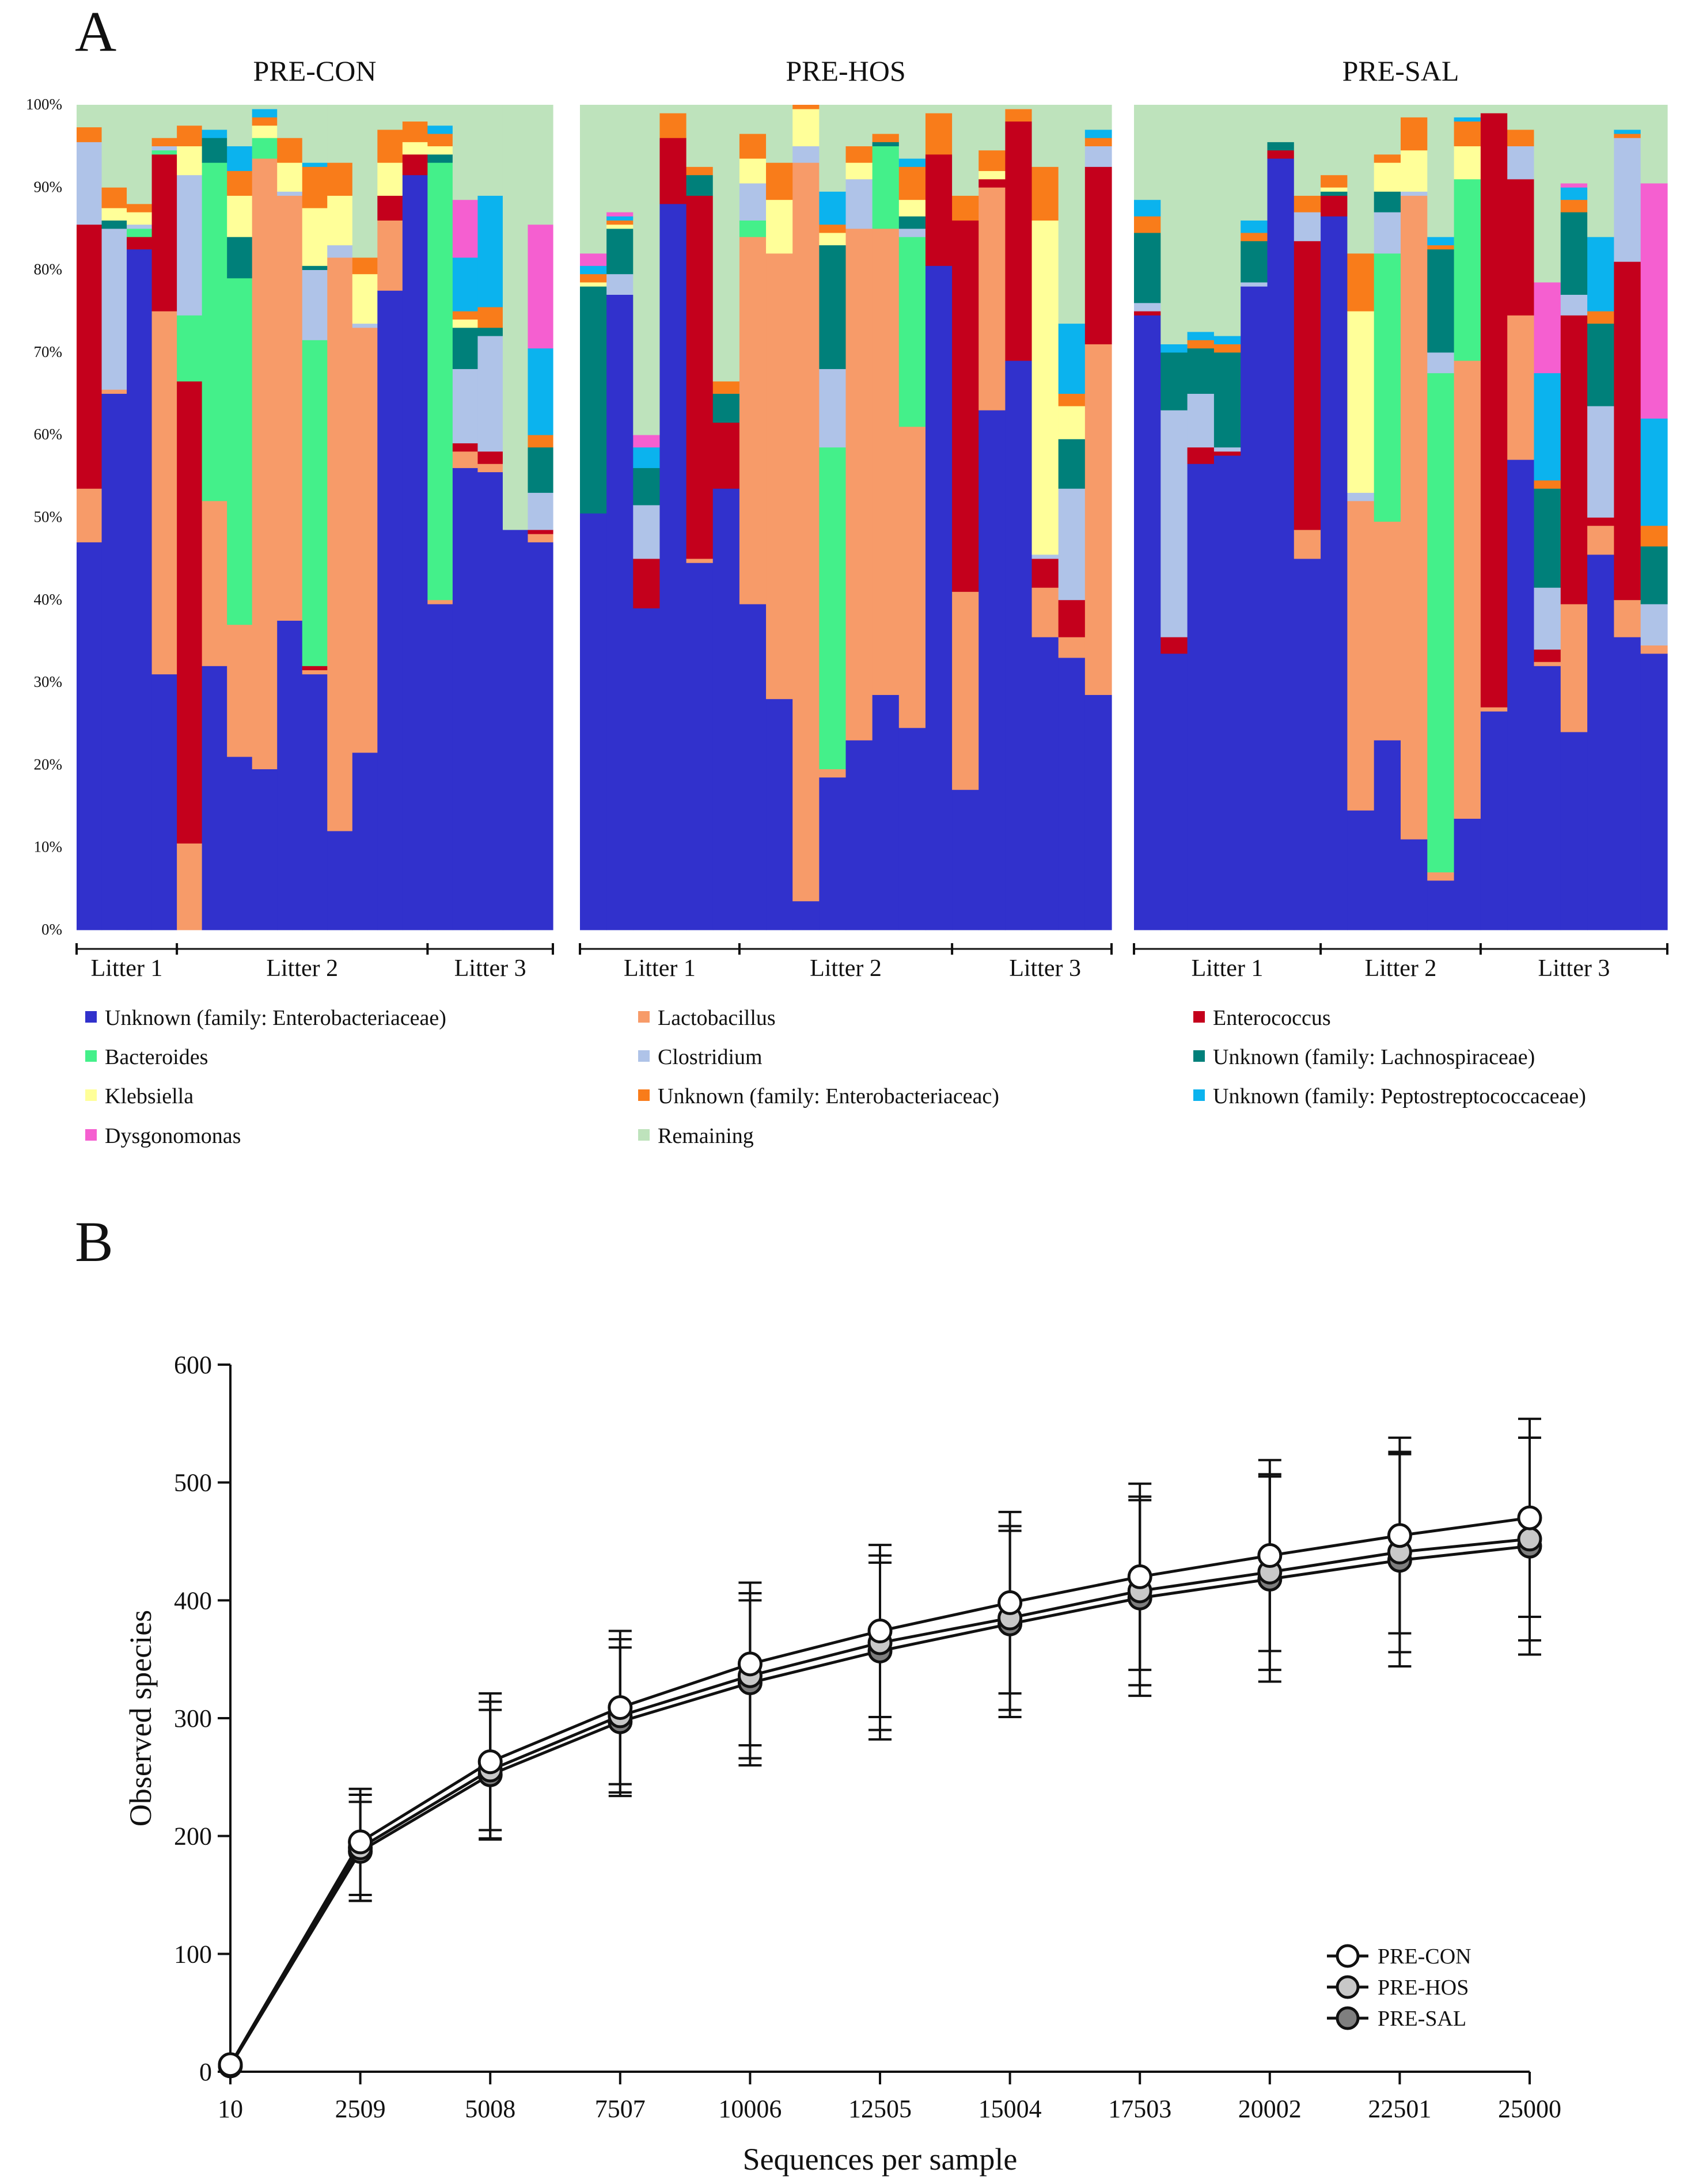 This screenshot has width=1684, height=2184. What do you see at coordinates (1399, 2109) in the screenshot?
I see `x-tick-label: 22501` at bounding box center [1399, 2109].